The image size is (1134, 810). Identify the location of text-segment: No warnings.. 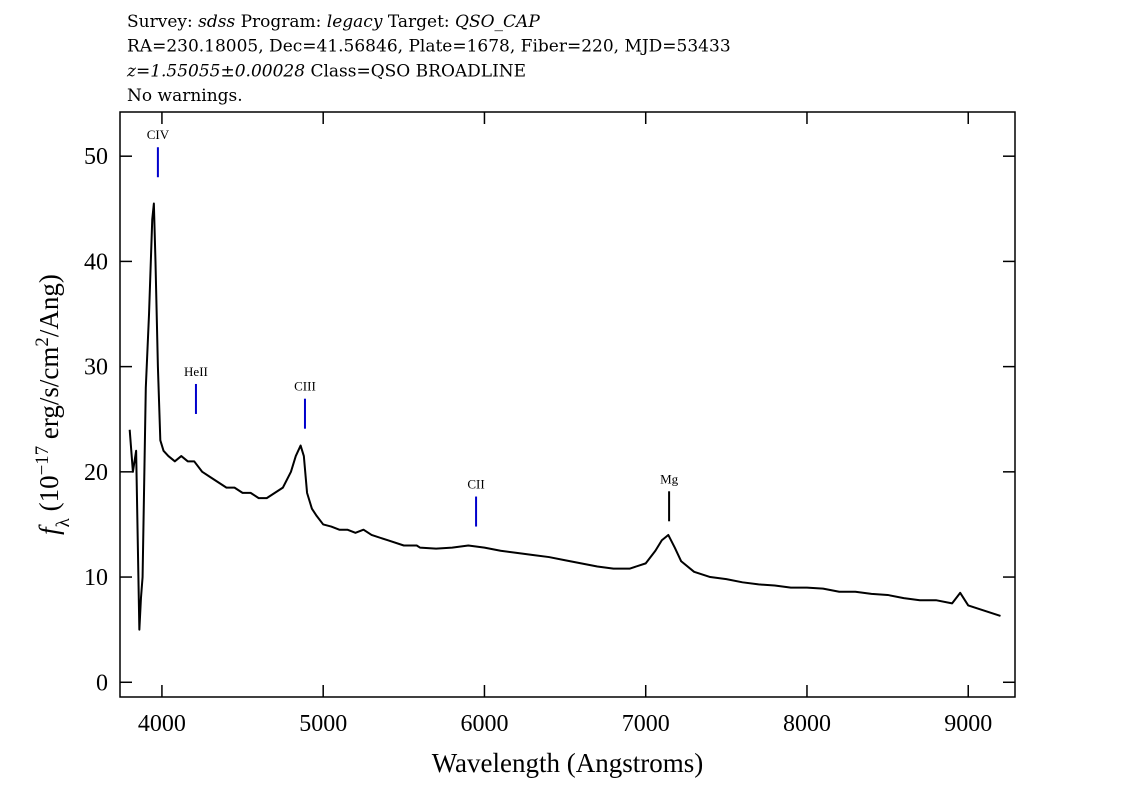
(185, 96).